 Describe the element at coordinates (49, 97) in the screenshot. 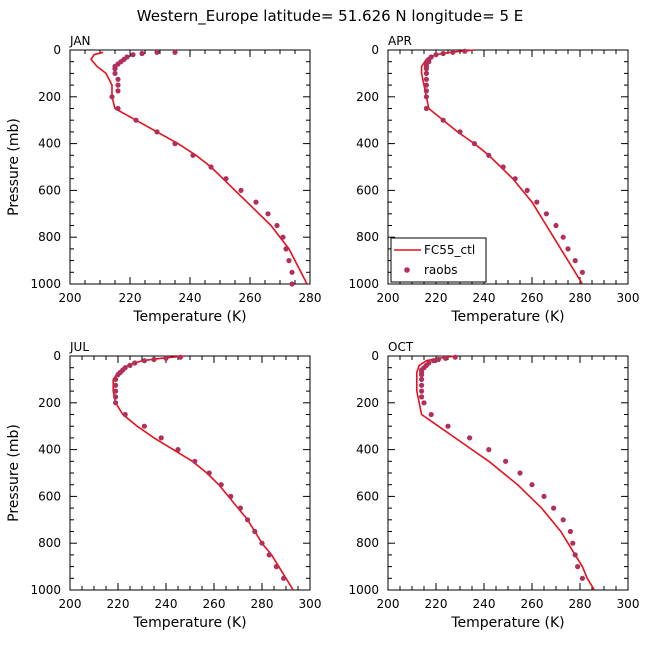

I see `y-tick-label: 200` at that location.